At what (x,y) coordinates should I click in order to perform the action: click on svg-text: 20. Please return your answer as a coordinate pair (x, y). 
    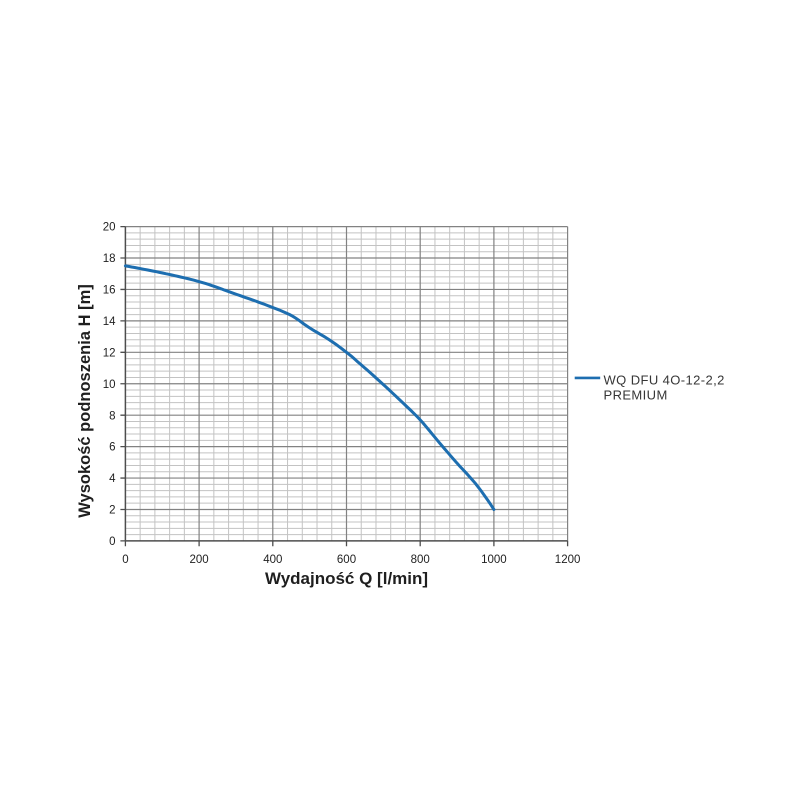
    Looking at the image, I should click on (109, 228).